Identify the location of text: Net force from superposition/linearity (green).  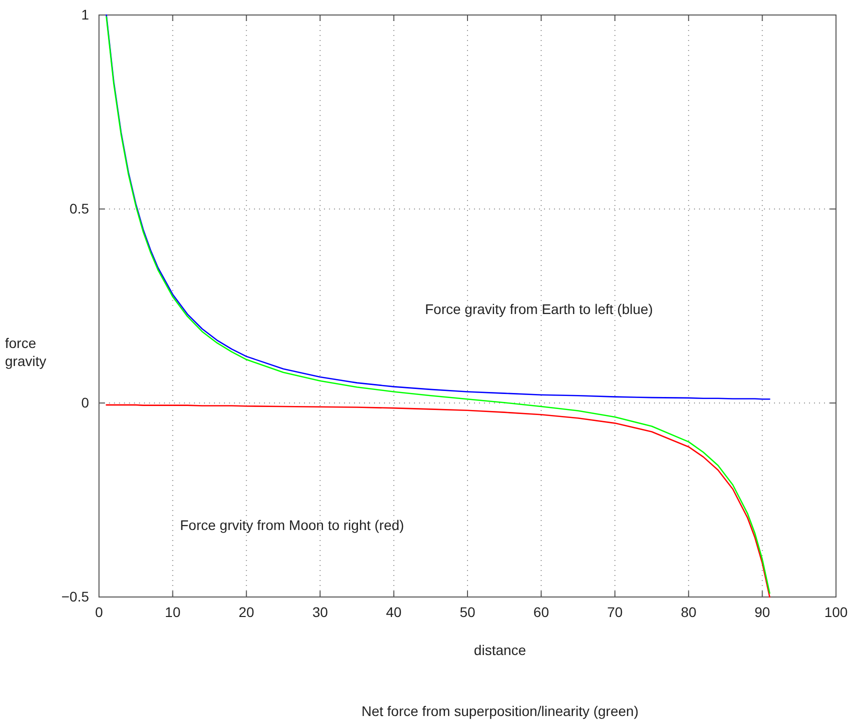
(500, 711).